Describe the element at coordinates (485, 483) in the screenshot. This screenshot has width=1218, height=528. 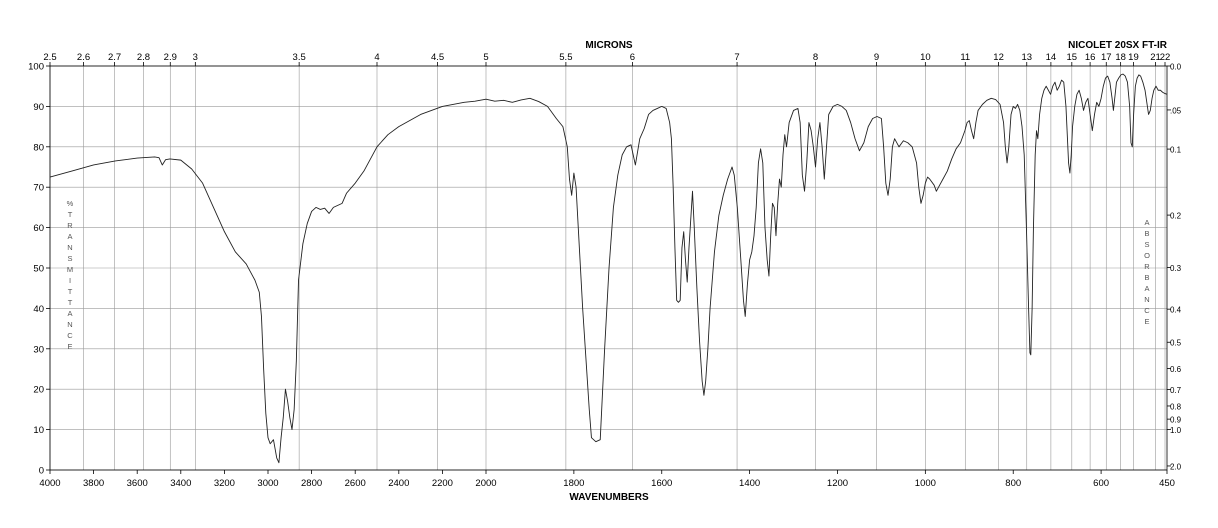
I see `wavenumber-tick-label: 2000` at that location.